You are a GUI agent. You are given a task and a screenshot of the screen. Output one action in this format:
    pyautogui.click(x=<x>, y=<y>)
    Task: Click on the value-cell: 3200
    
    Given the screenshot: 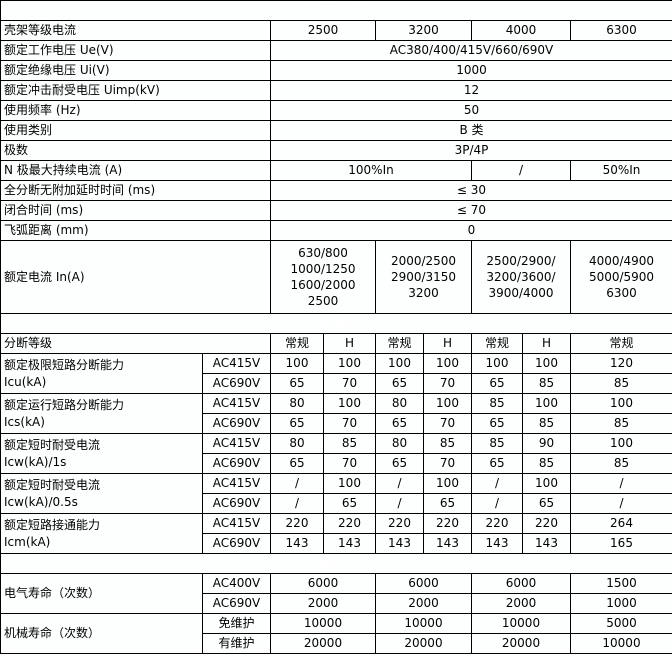 What is the action you would take?
    pyautogui.click(x=424, y=31)
    